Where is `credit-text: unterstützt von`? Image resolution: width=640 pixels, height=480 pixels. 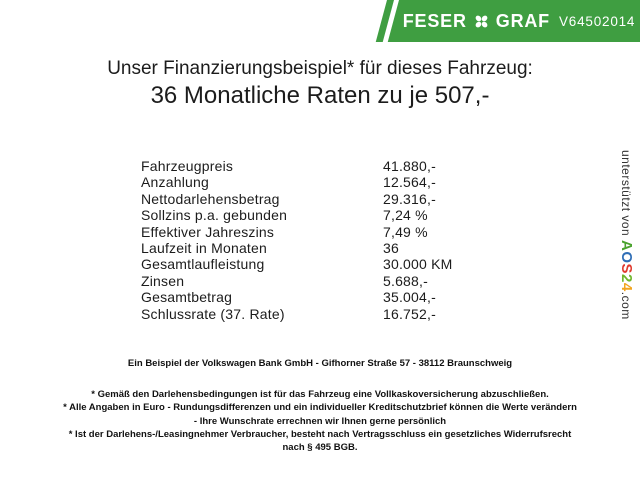
credit-text: unterstützt von is located at coordinates (626, 195).